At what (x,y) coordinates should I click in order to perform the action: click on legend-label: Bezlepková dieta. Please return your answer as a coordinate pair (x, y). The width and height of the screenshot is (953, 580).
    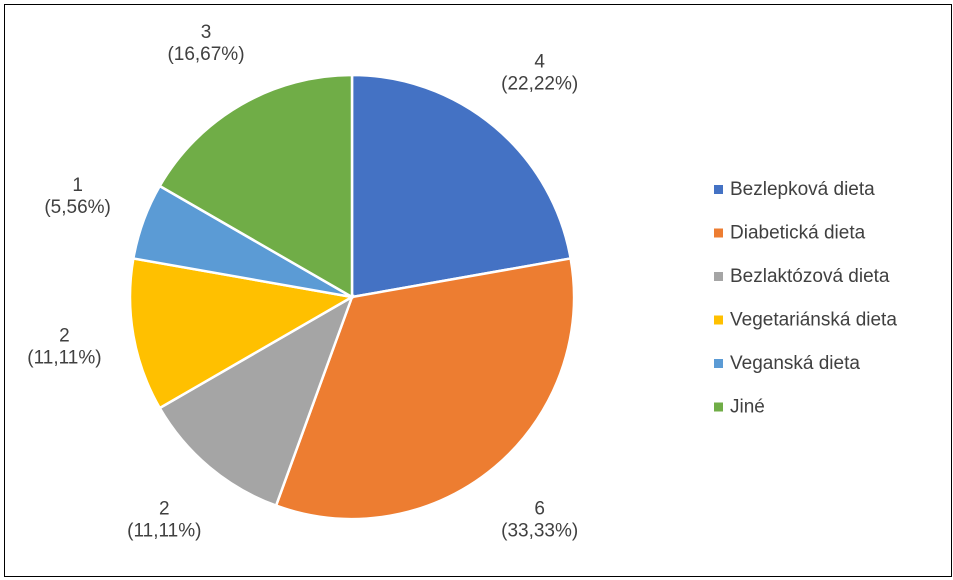
    Looking at the image, I should click on (802, 189).